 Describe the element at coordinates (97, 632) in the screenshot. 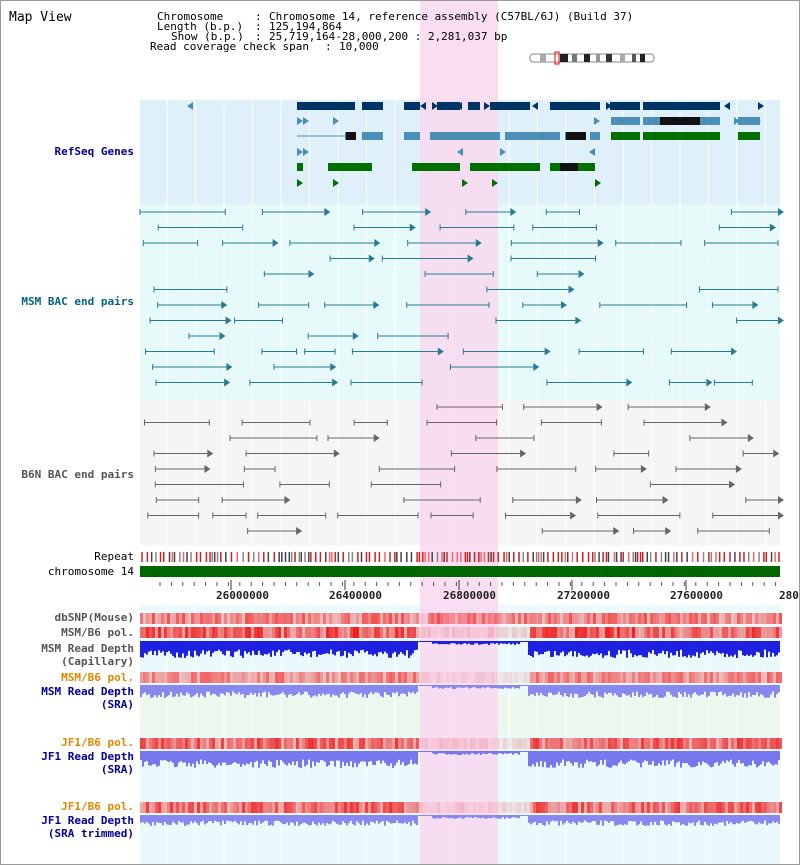

I see `msm-b6-pol-label: MSM/B6 pol.` at that location.